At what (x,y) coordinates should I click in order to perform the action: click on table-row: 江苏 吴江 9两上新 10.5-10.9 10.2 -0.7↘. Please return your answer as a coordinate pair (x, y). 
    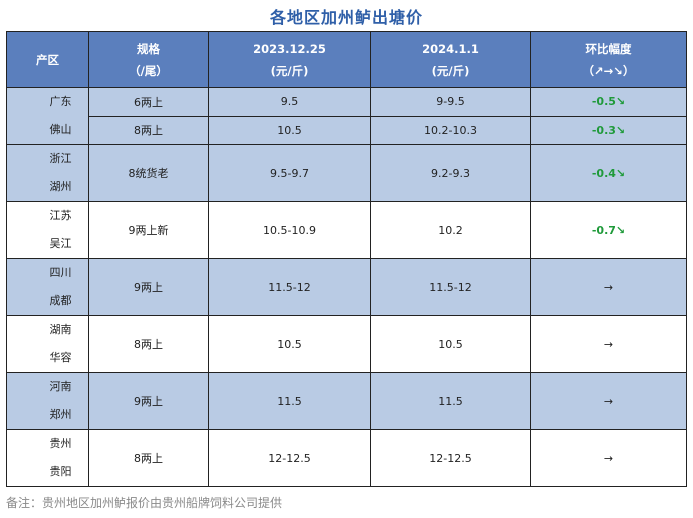
    Looking at the image, I should click on (346, 230).